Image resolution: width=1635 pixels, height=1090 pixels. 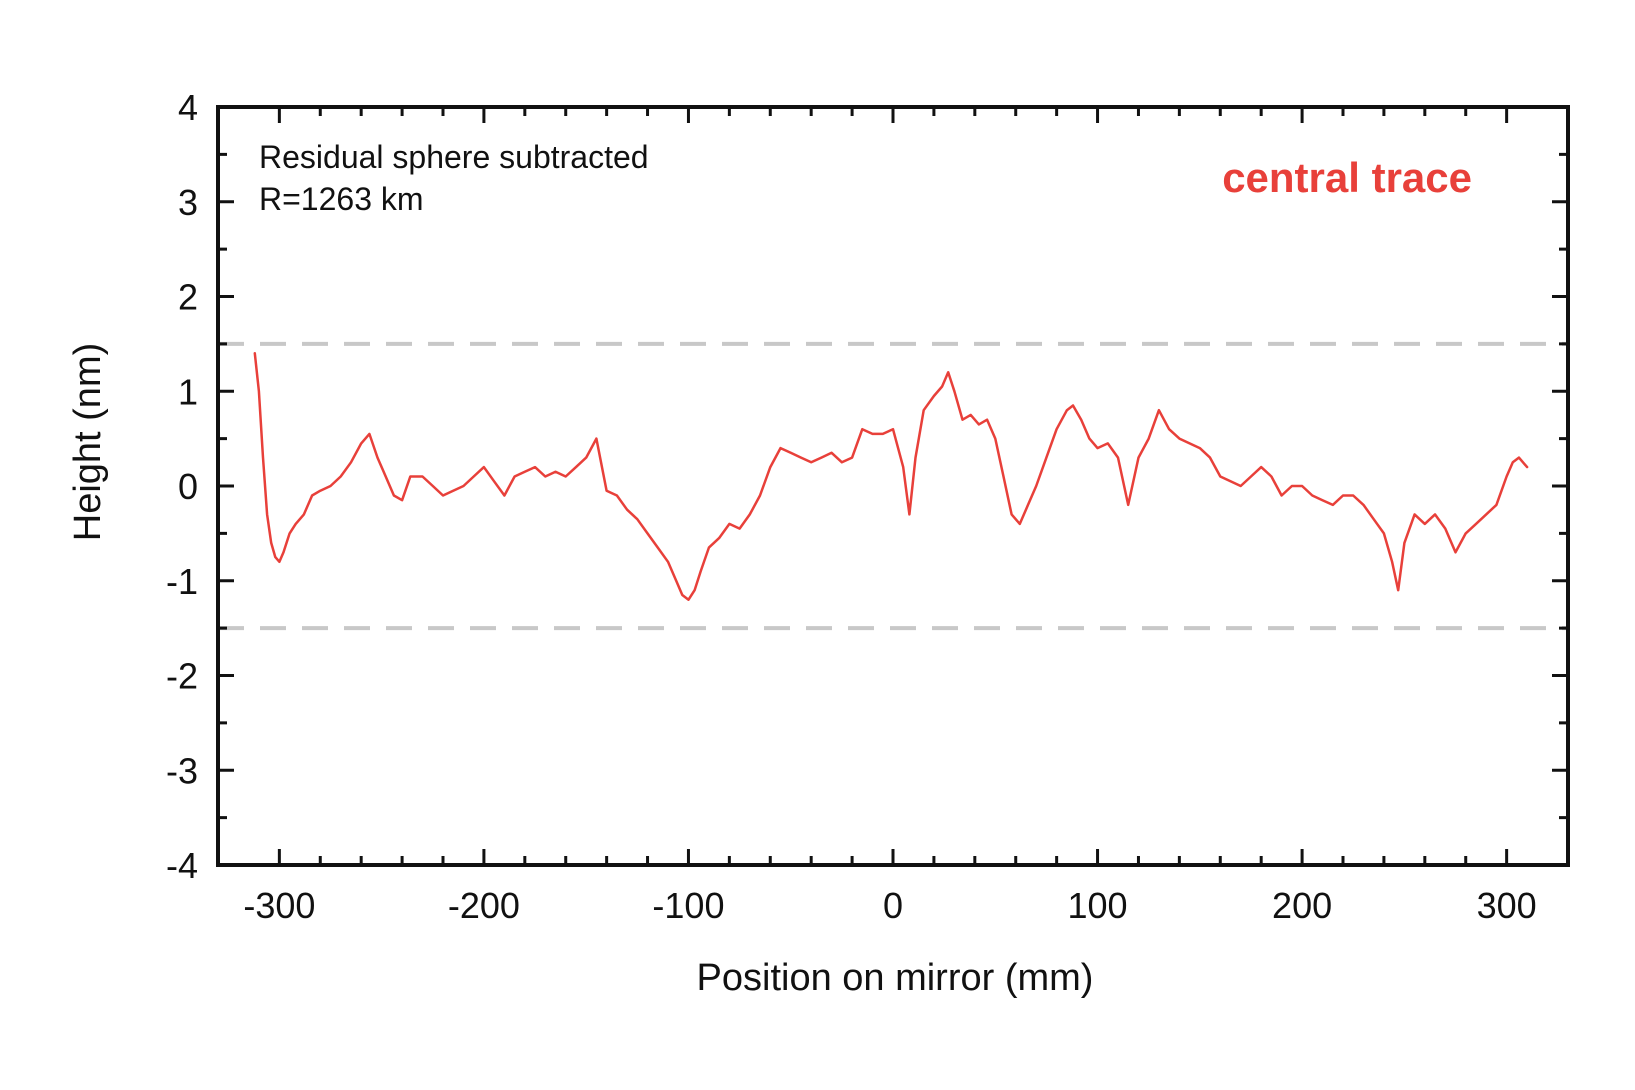 I want to click on y-tick-label: -2, so click(x=182, y=676).